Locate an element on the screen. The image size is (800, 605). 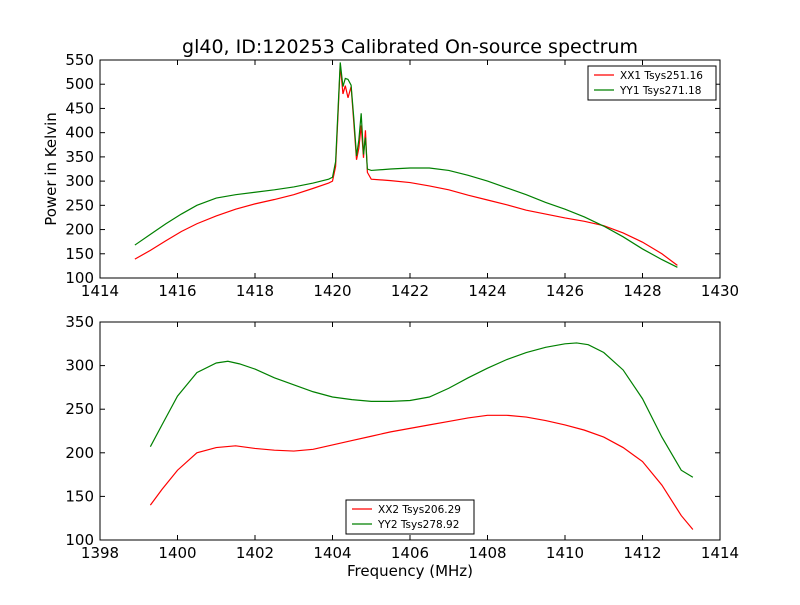
legend-label-1: XX1 Tsys251.16 is located at coordinates (661, 76).